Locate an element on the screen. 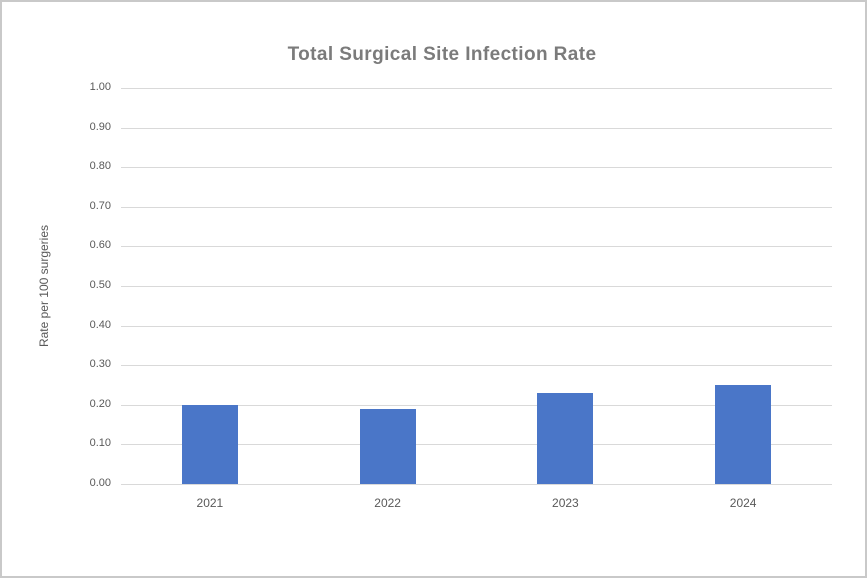 Image resolution: width=867 pixels, height=578 pixels. y-tick-label: 0.40 is located at coordinates (100, 324).